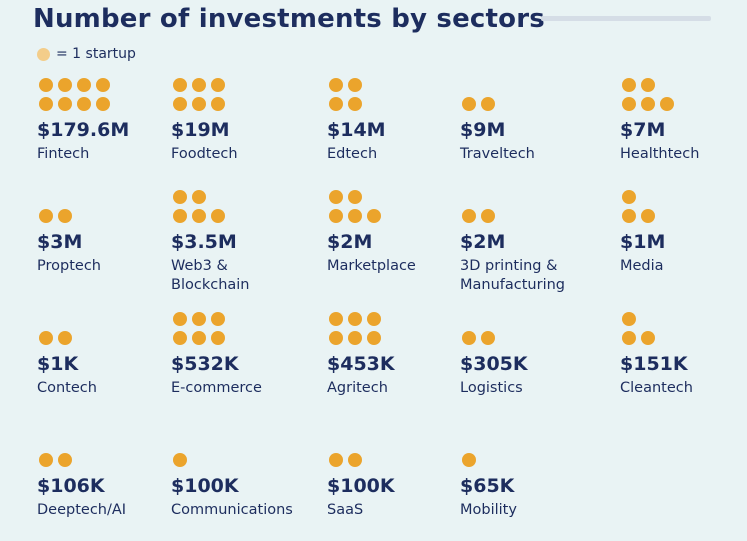 This screenshot has width=747, height=541. I want to click on sector-amount: $100K, so click(205, 486).